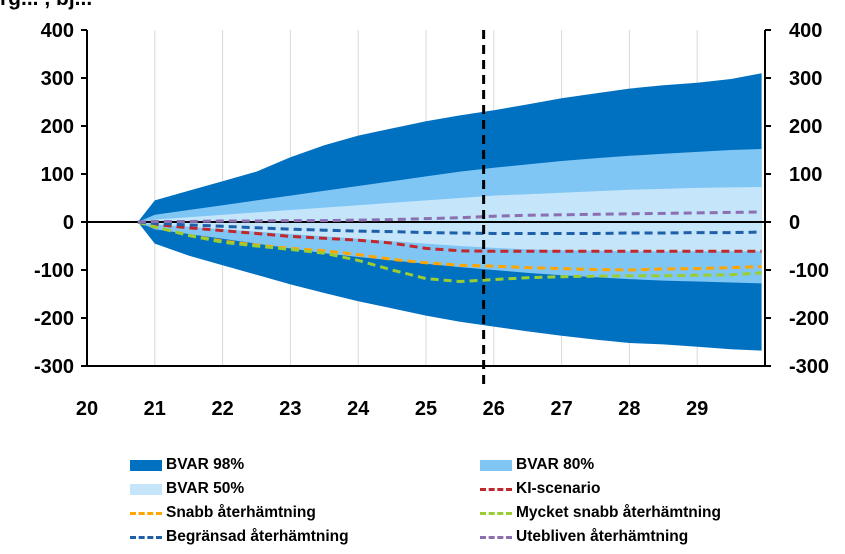 Image resolution: width=845 pixels, height=554 pixels. What do you see at coordinates (54, 319) in the screenshot?
I see `y-tick-label-left: -200` at bounding box center [54, 319].